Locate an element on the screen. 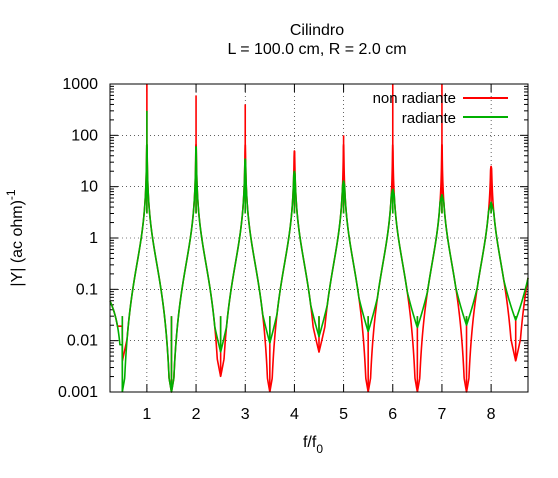  legend-label-non-radiante: non radiante is located at coordinates (414, 98).